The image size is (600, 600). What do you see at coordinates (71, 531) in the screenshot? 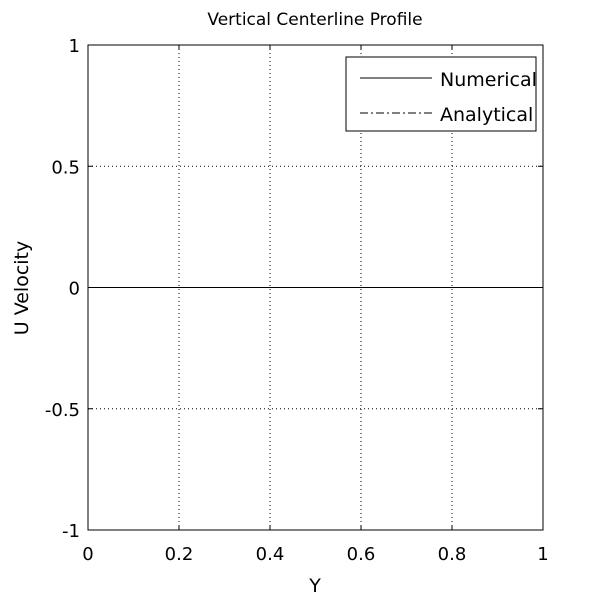
I see `y-tick-label: -1` at bounding box center [71, 531].